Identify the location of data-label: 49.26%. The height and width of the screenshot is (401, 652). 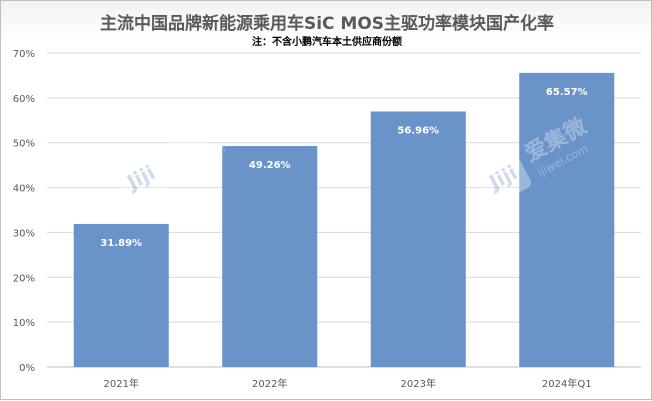
(270, 165).